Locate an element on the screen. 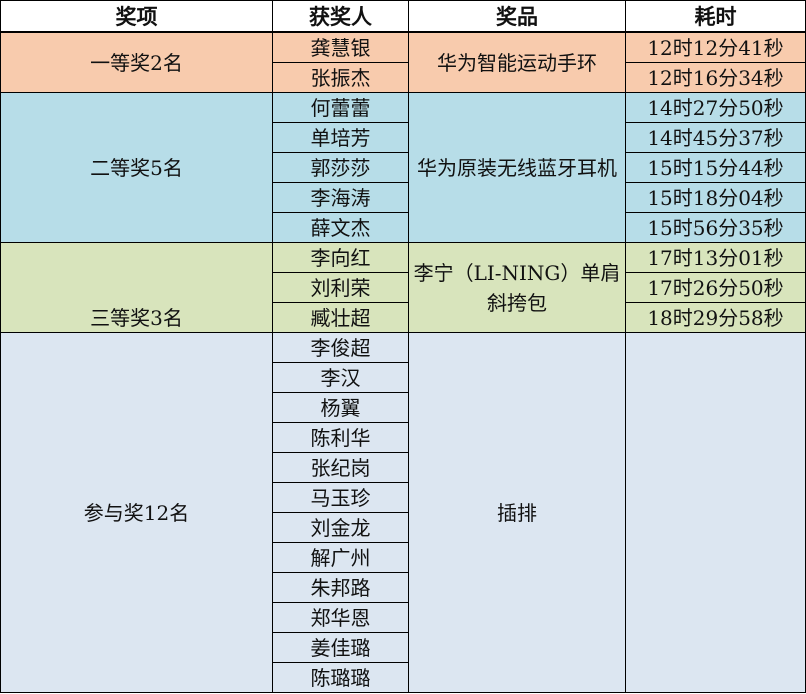 This screenshot has height=694, width=806. winner-name: 李俊超 is located at coordinates (340, 347).